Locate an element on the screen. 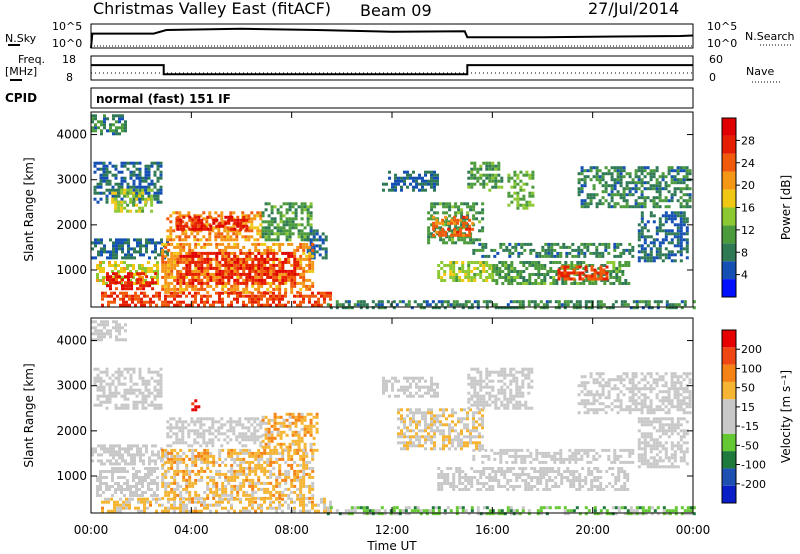 This screenshot has width=800, height=554. cpid-mode: normal (fast) 151 IF is located at coordinates (163, 99).